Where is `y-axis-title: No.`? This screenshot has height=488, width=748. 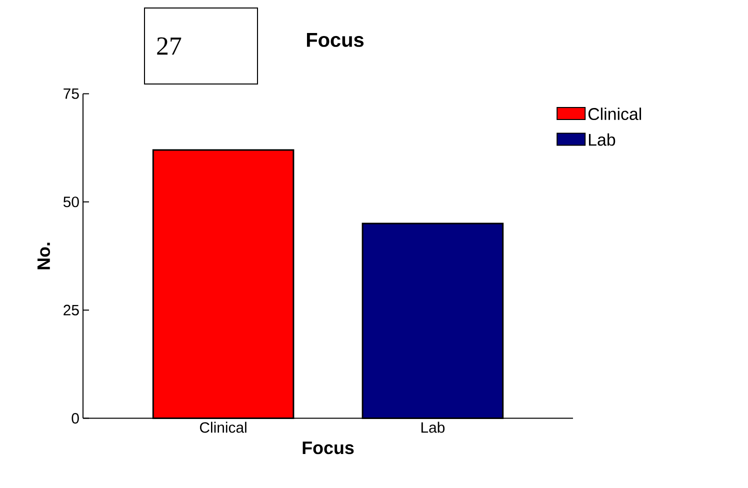 y-axis-title: No. is located at coordinates (44, 256).